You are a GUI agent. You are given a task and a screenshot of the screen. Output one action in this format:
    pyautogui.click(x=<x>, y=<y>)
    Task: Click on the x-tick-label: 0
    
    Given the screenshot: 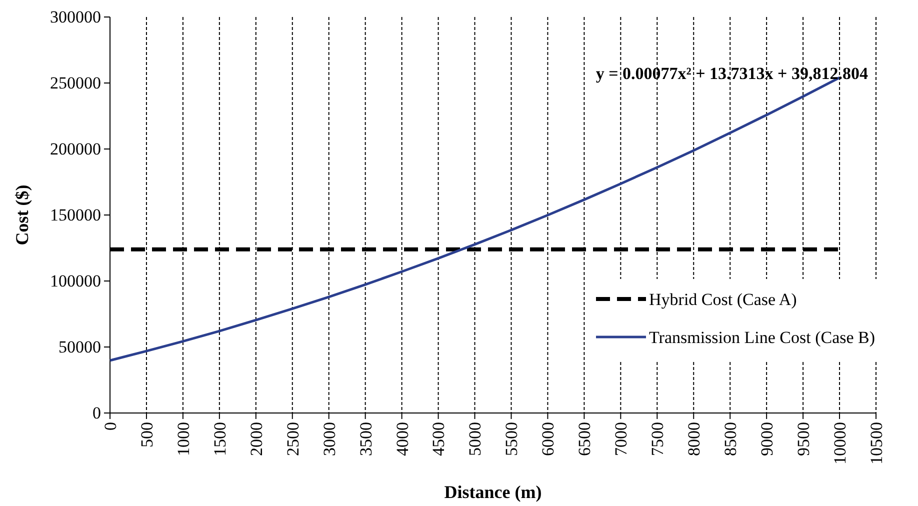 What is the action you would take?
    pyautogui.click(x=110, y=426)
    